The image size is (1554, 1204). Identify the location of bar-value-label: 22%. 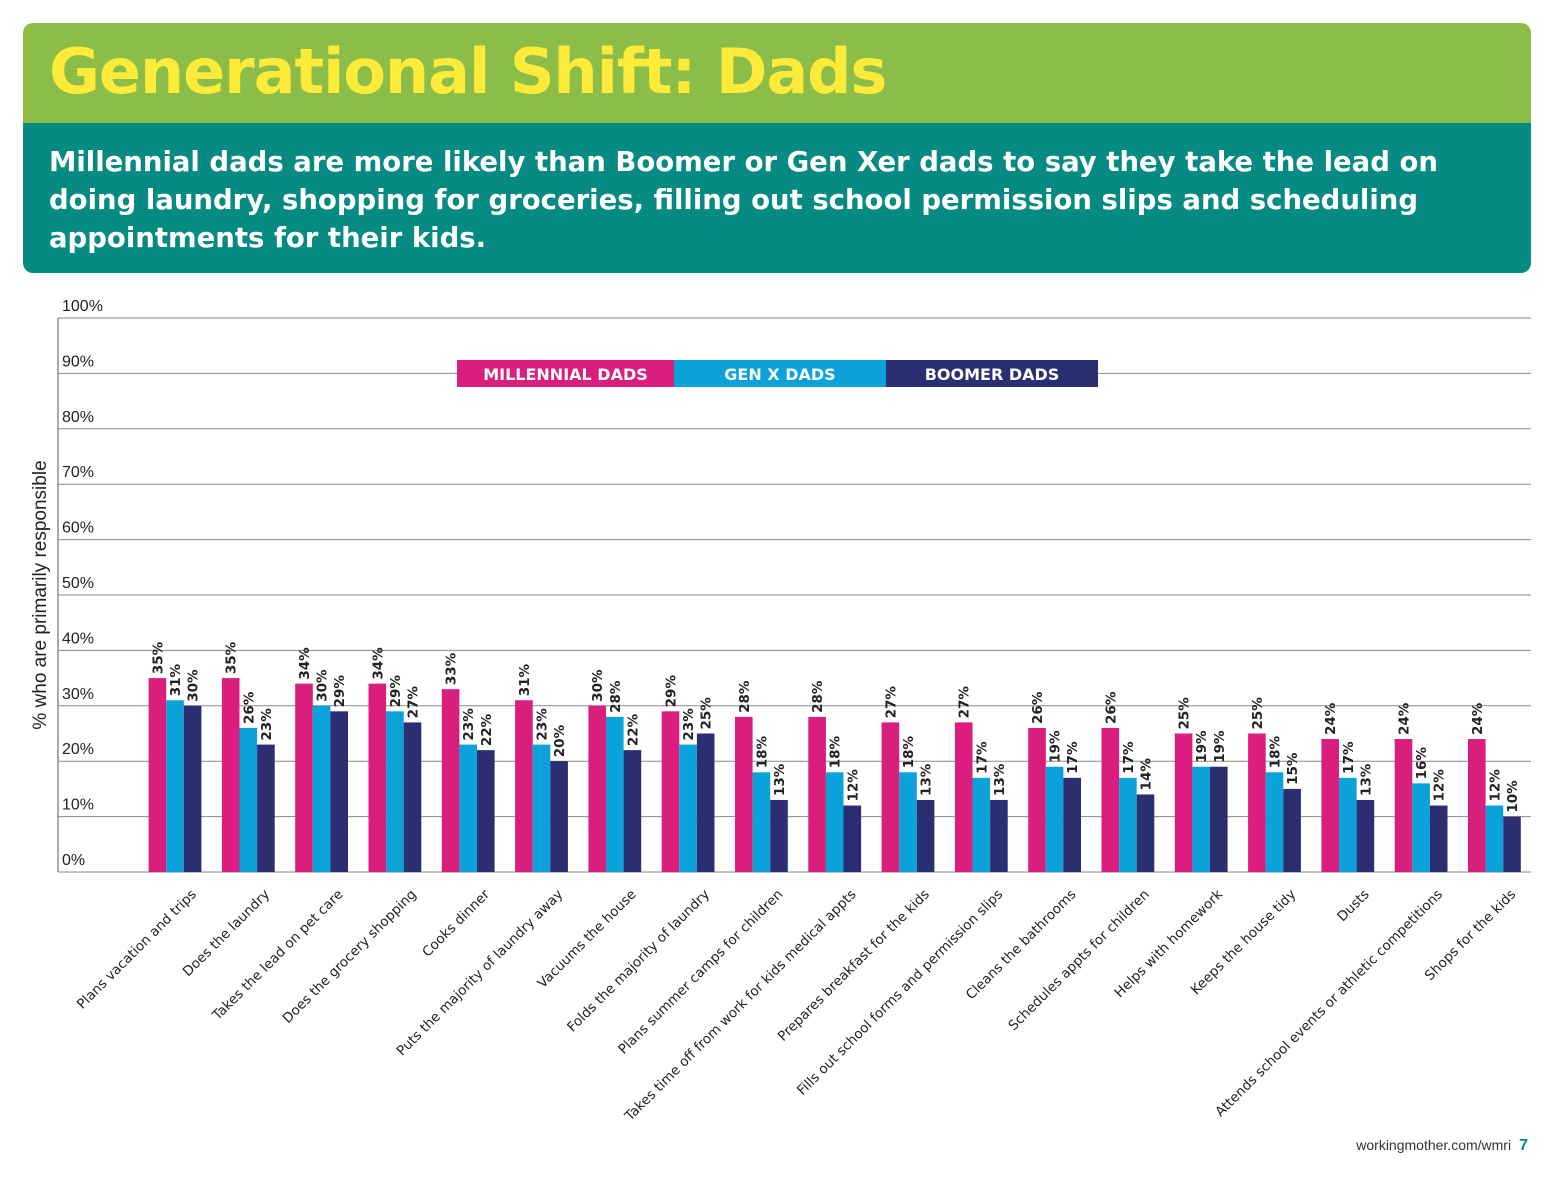
(487, 729).